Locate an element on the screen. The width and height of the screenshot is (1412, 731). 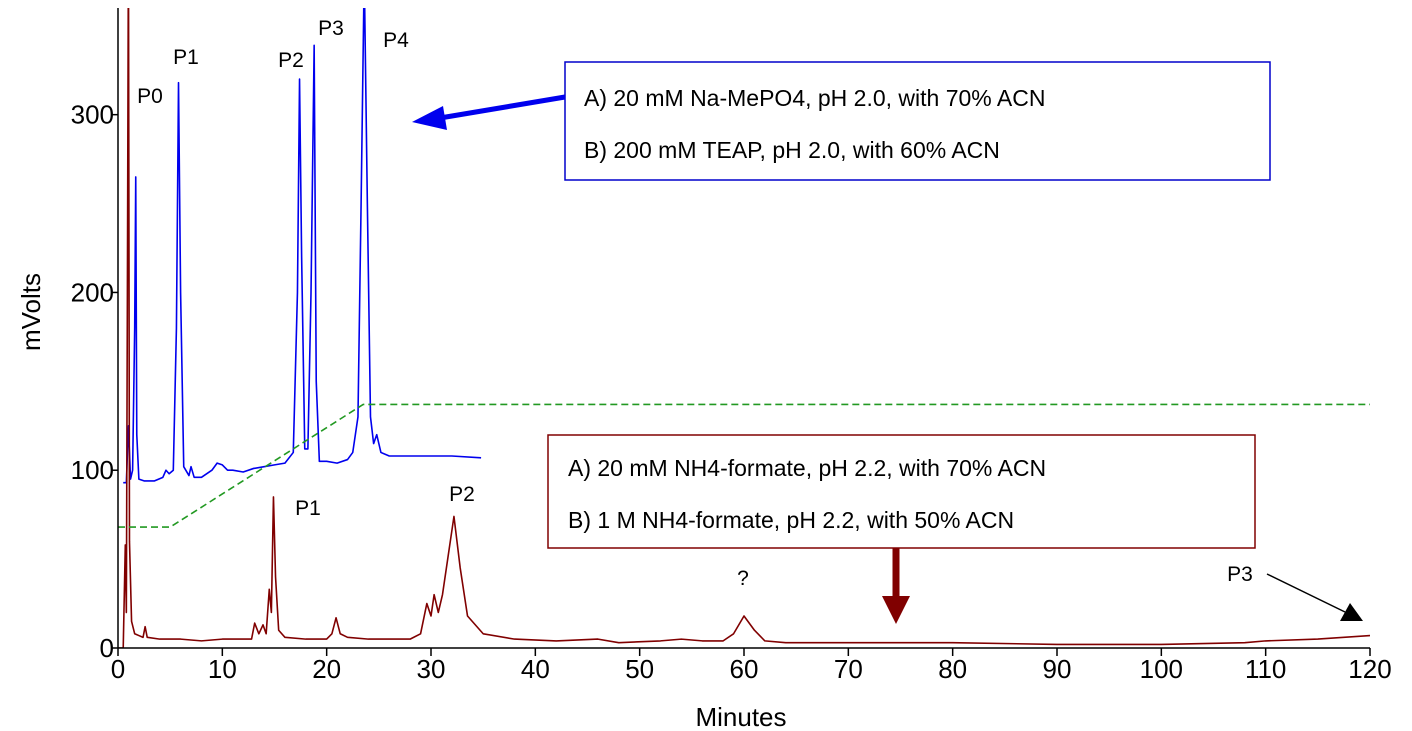
peak-label: P4 is located at coordinates (396, 40).